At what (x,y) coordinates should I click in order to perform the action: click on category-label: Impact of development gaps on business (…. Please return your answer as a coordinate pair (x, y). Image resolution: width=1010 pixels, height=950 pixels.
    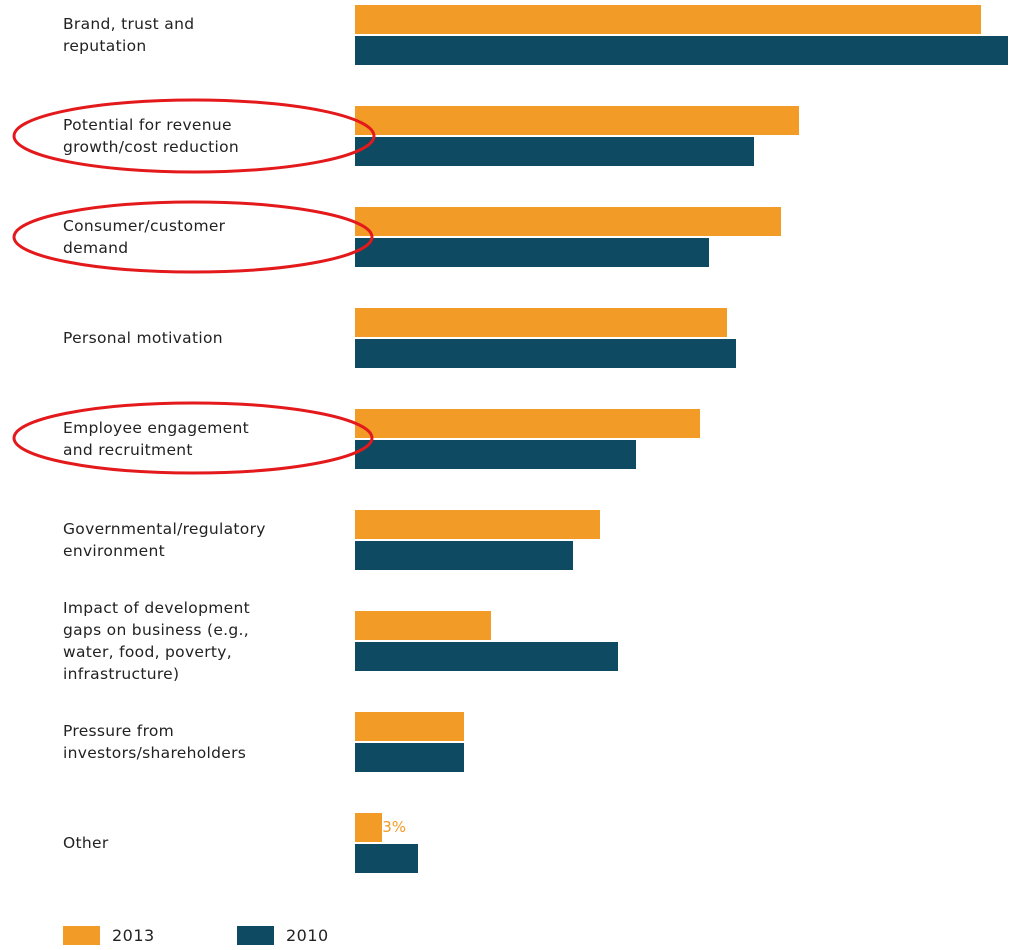
    Looking at the image, I should click on (156, 641).